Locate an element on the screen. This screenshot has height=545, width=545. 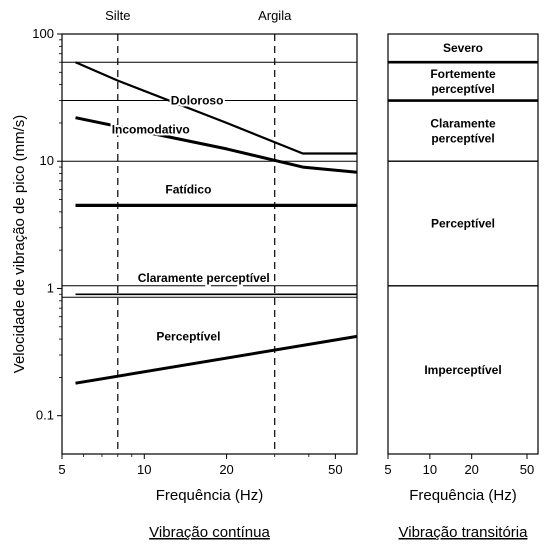
zone-x-tick-label: 5 is located at coordinates (387, 469).